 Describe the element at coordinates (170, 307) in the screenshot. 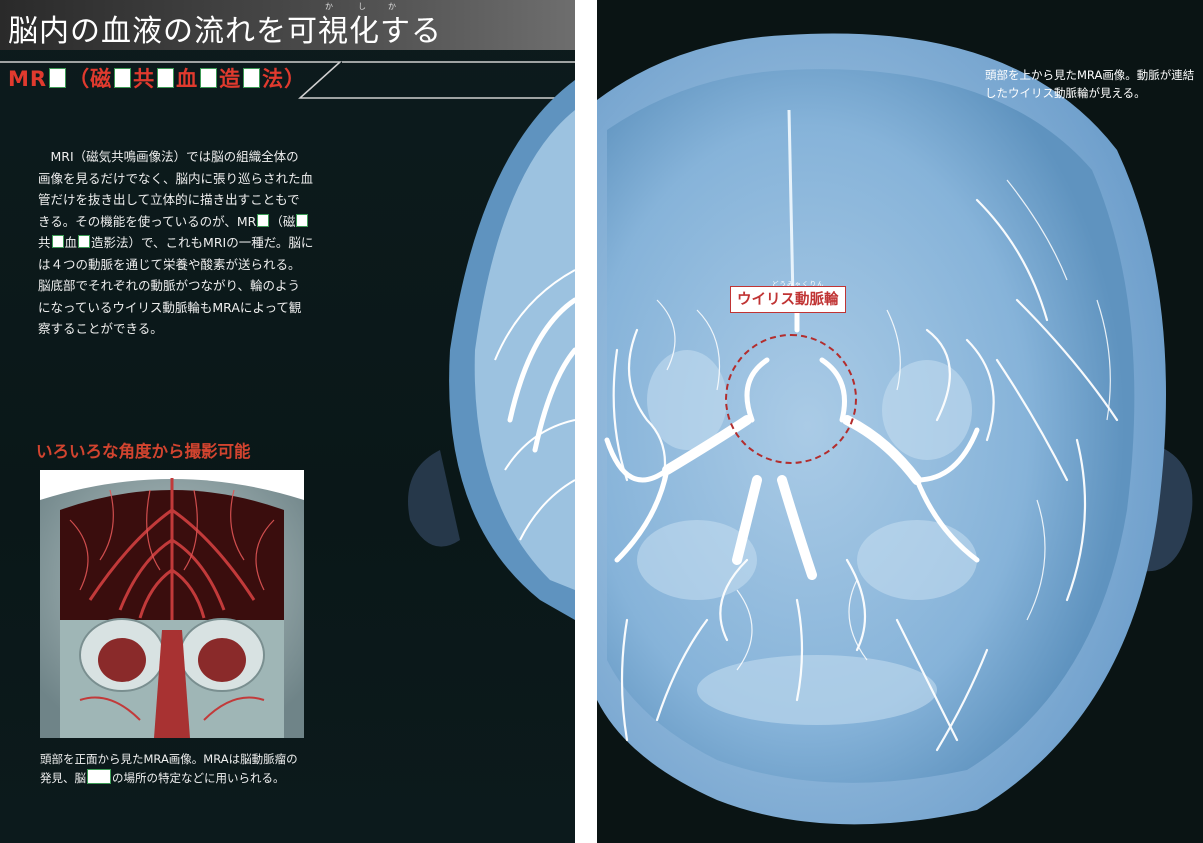

I see `body-line: になっているウイリス動脈輪もMRAによって観` at that location.